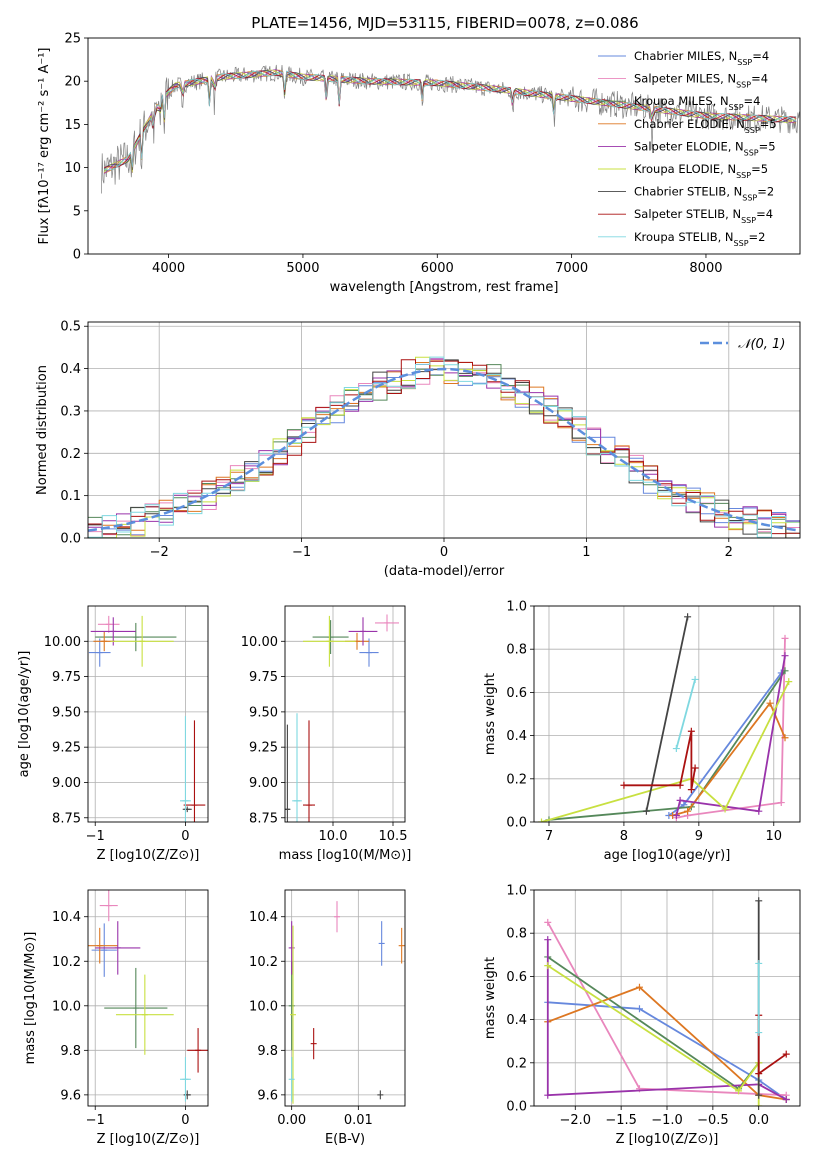  I want to click on plot-area-mass-vs-EBV, so click(346, 1002).